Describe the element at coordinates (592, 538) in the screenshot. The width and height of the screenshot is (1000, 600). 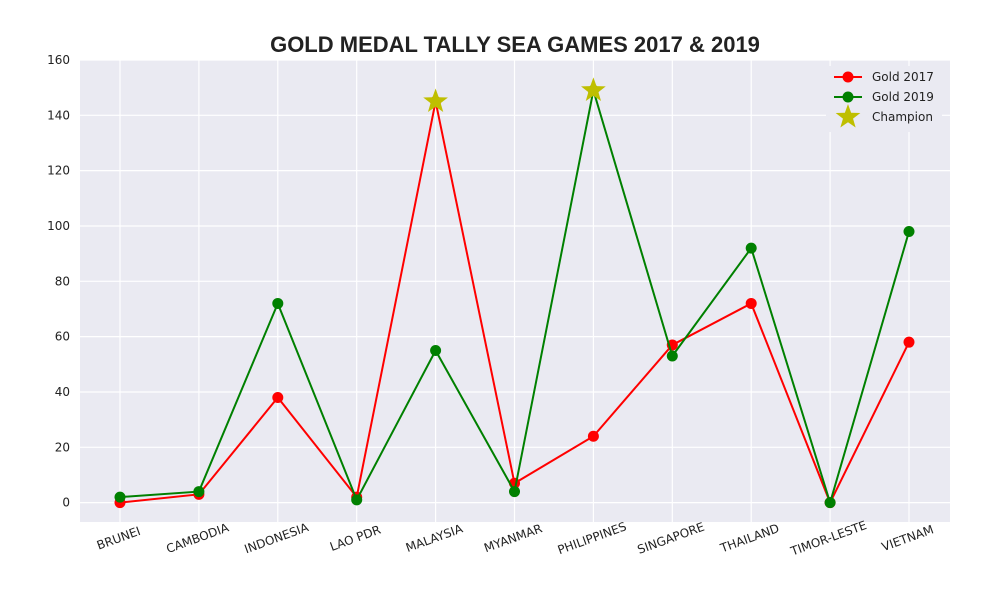
I see `x-tick-label: PHILIPPINES` at that location.